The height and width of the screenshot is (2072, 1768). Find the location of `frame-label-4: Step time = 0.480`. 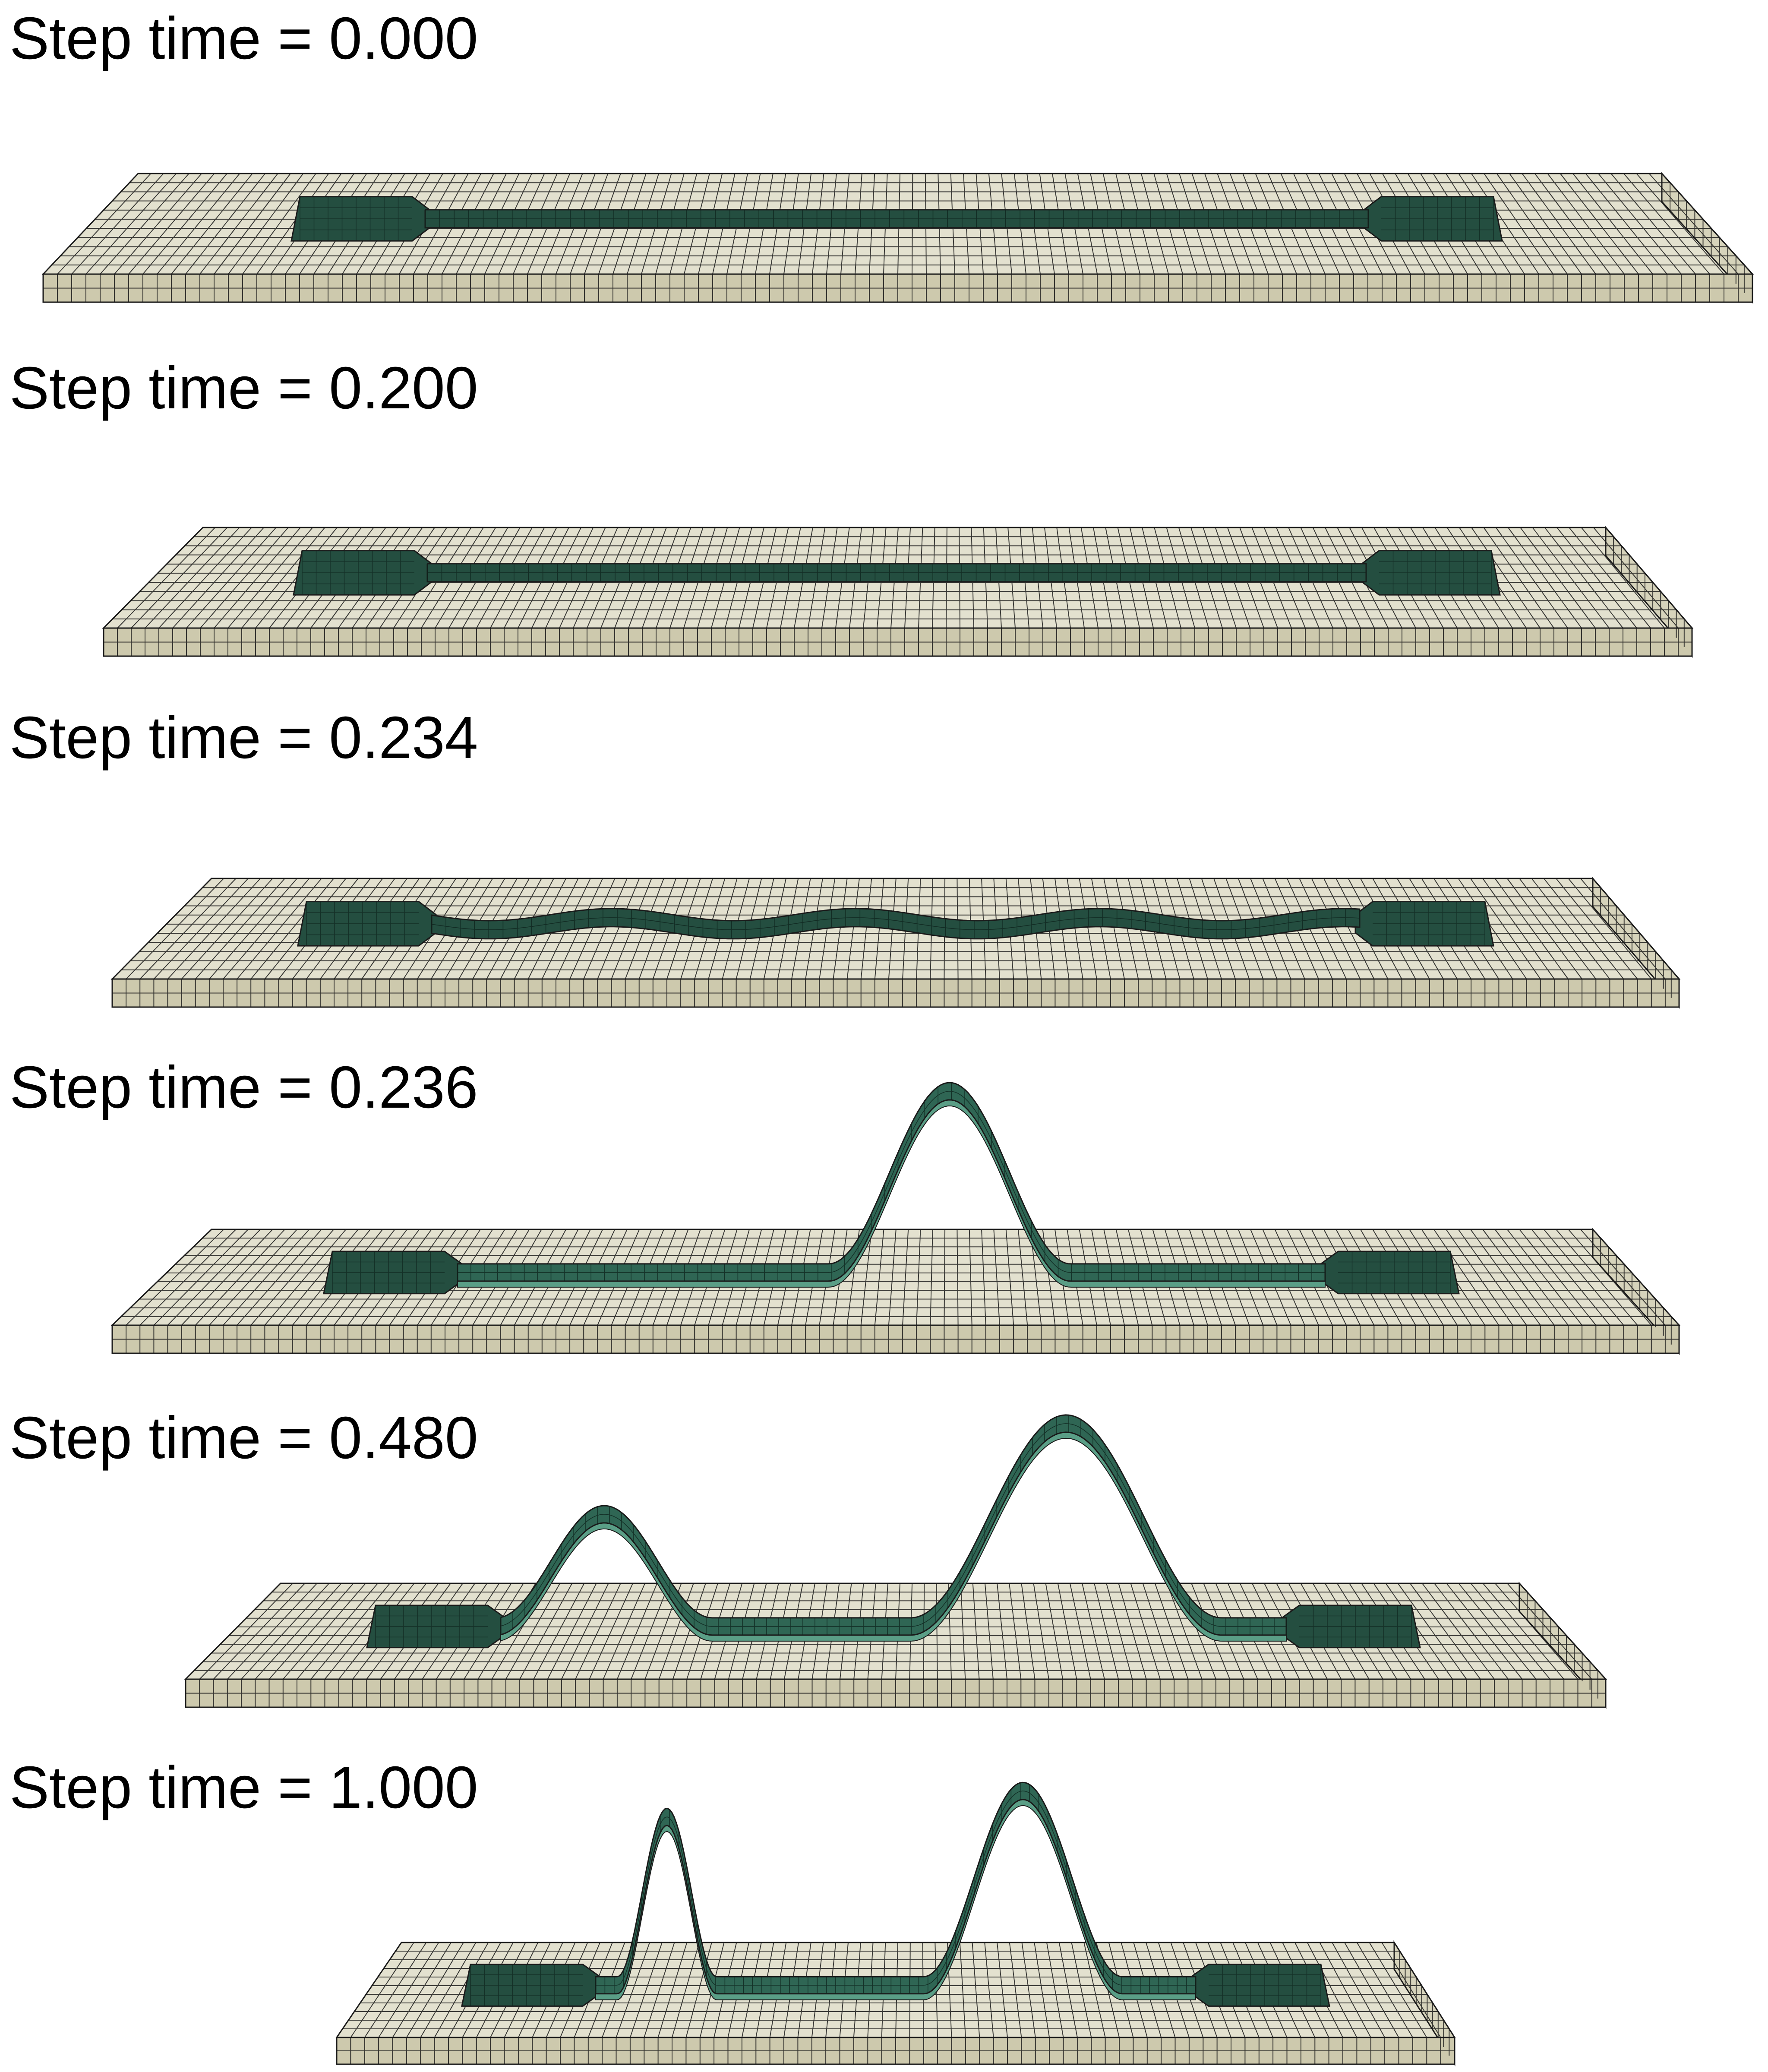

frame-label-4: Step time = 0.480 is located at coordinates (244, 1438).